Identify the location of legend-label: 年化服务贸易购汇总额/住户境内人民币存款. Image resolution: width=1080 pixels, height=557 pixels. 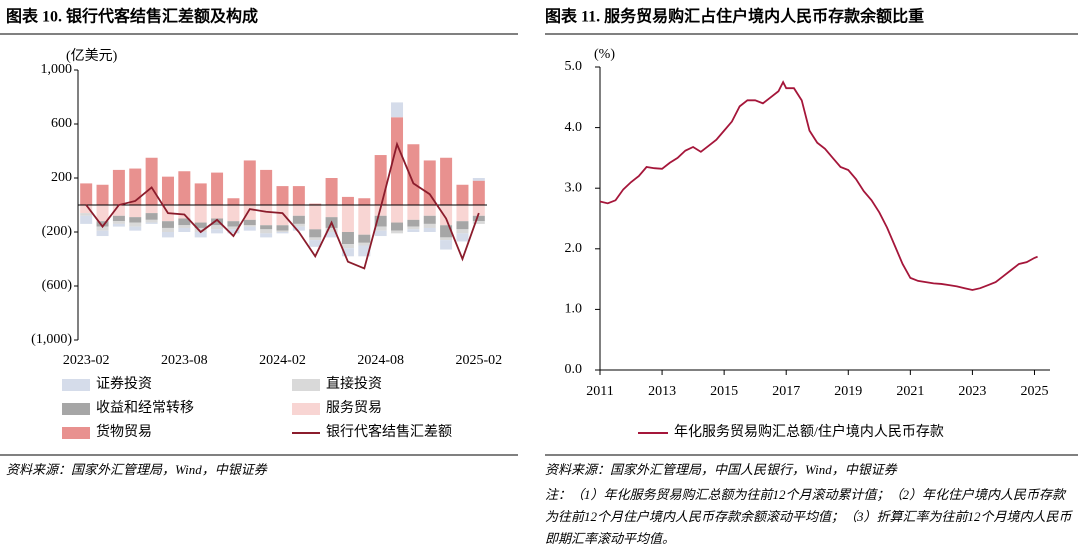
(809, 431).